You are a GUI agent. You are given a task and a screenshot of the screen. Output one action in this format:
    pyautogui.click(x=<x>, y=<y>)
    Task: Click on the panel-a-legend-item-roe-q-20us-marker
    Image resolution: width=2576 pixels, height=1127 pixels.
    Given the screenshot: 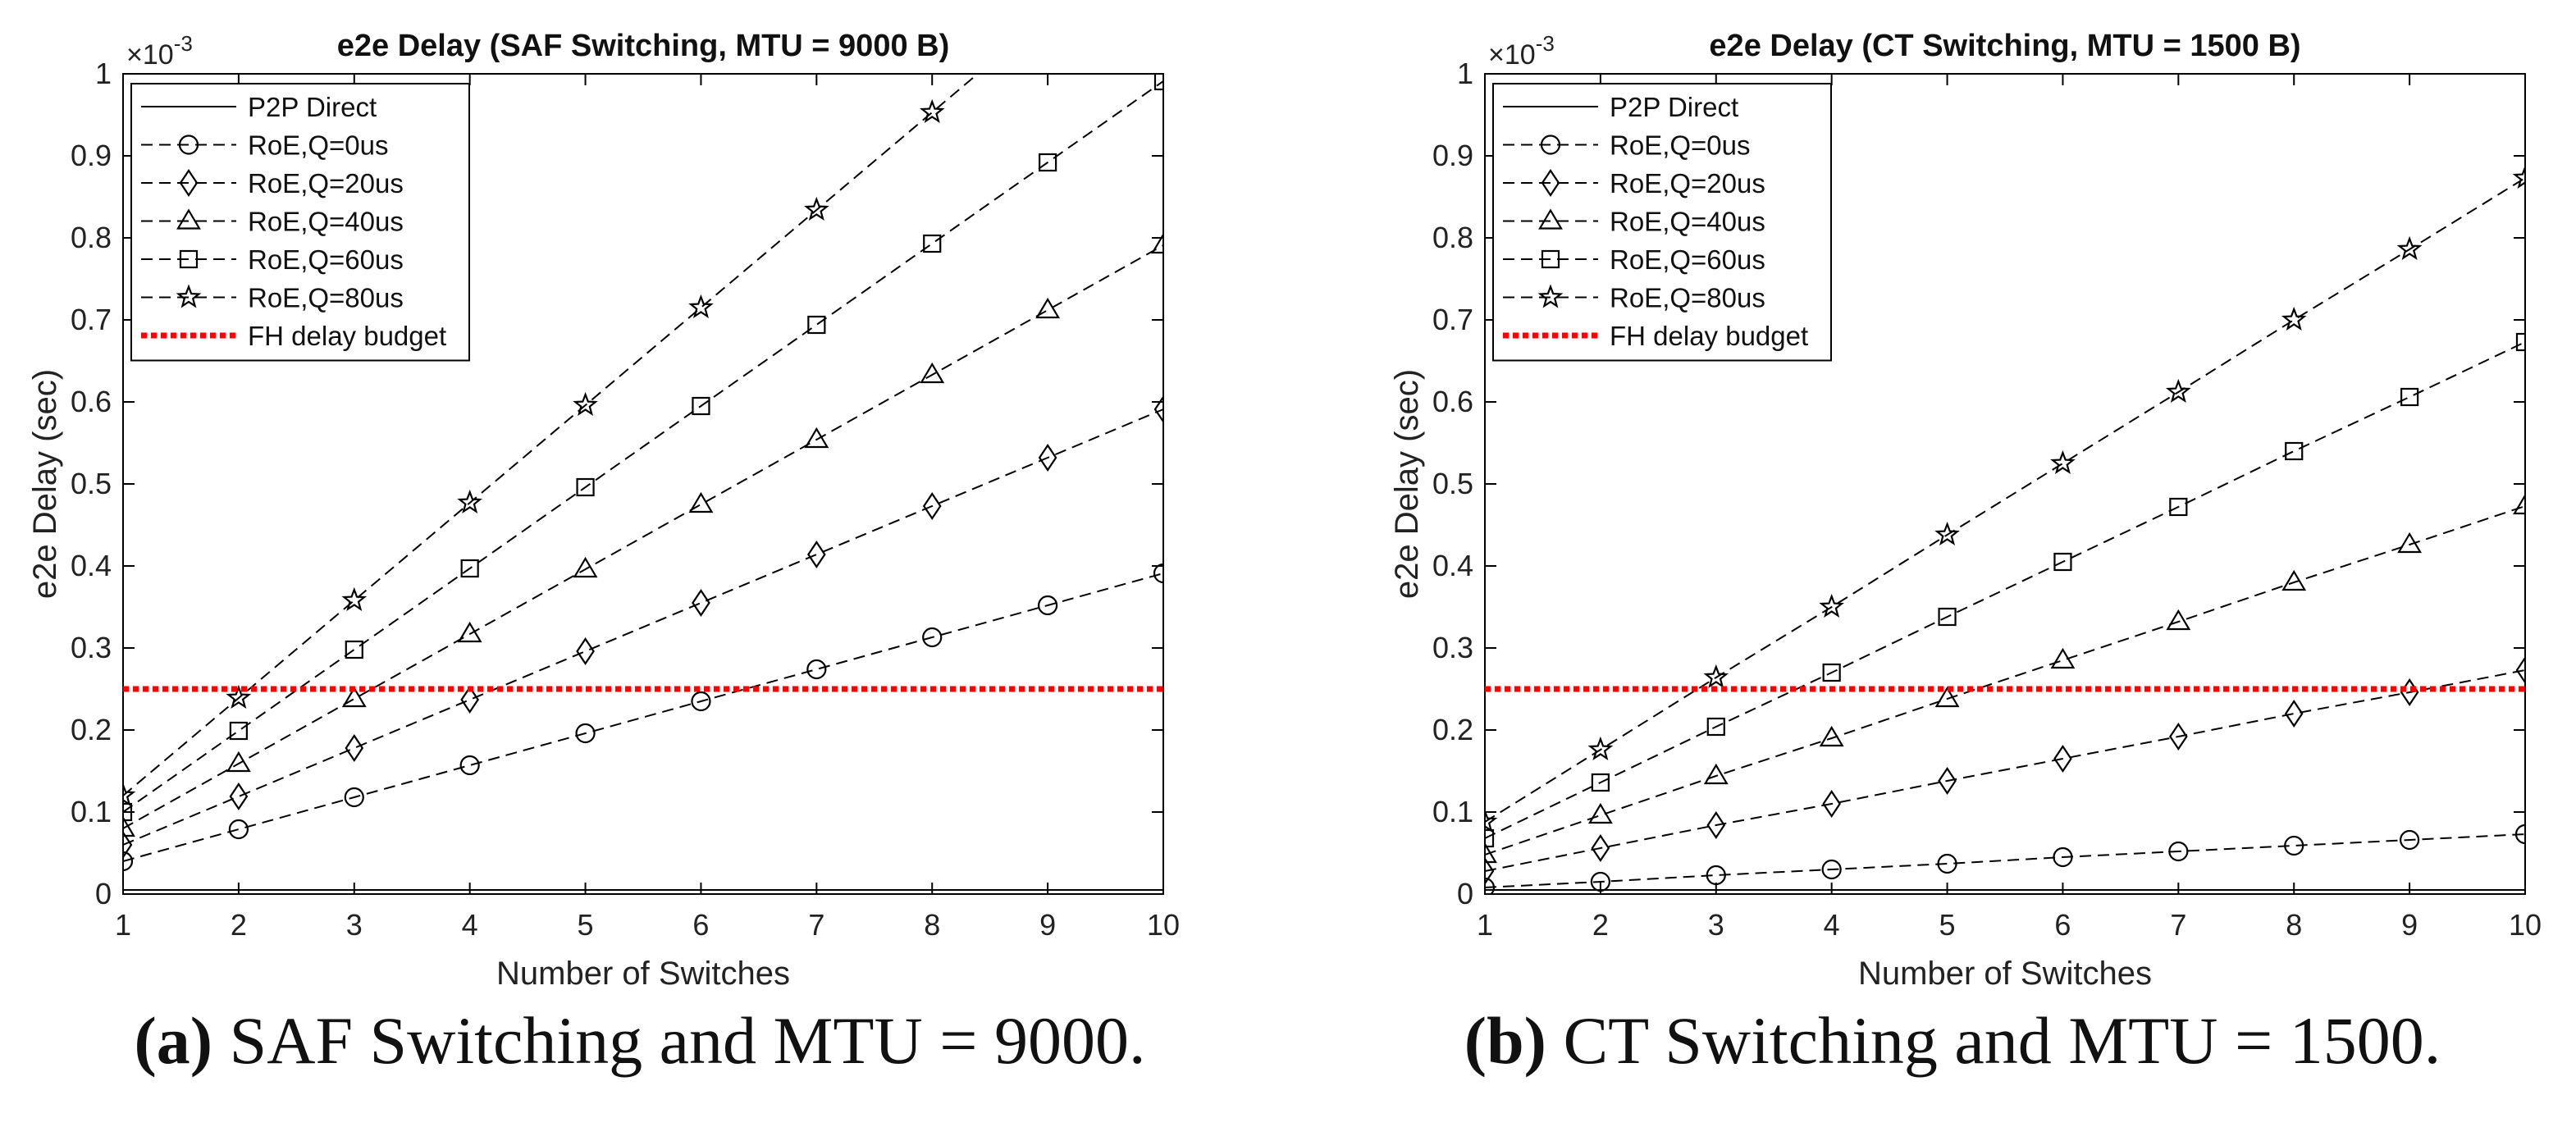 What is the action you would take?
    pyautogui.click(x=189, y=183)
    